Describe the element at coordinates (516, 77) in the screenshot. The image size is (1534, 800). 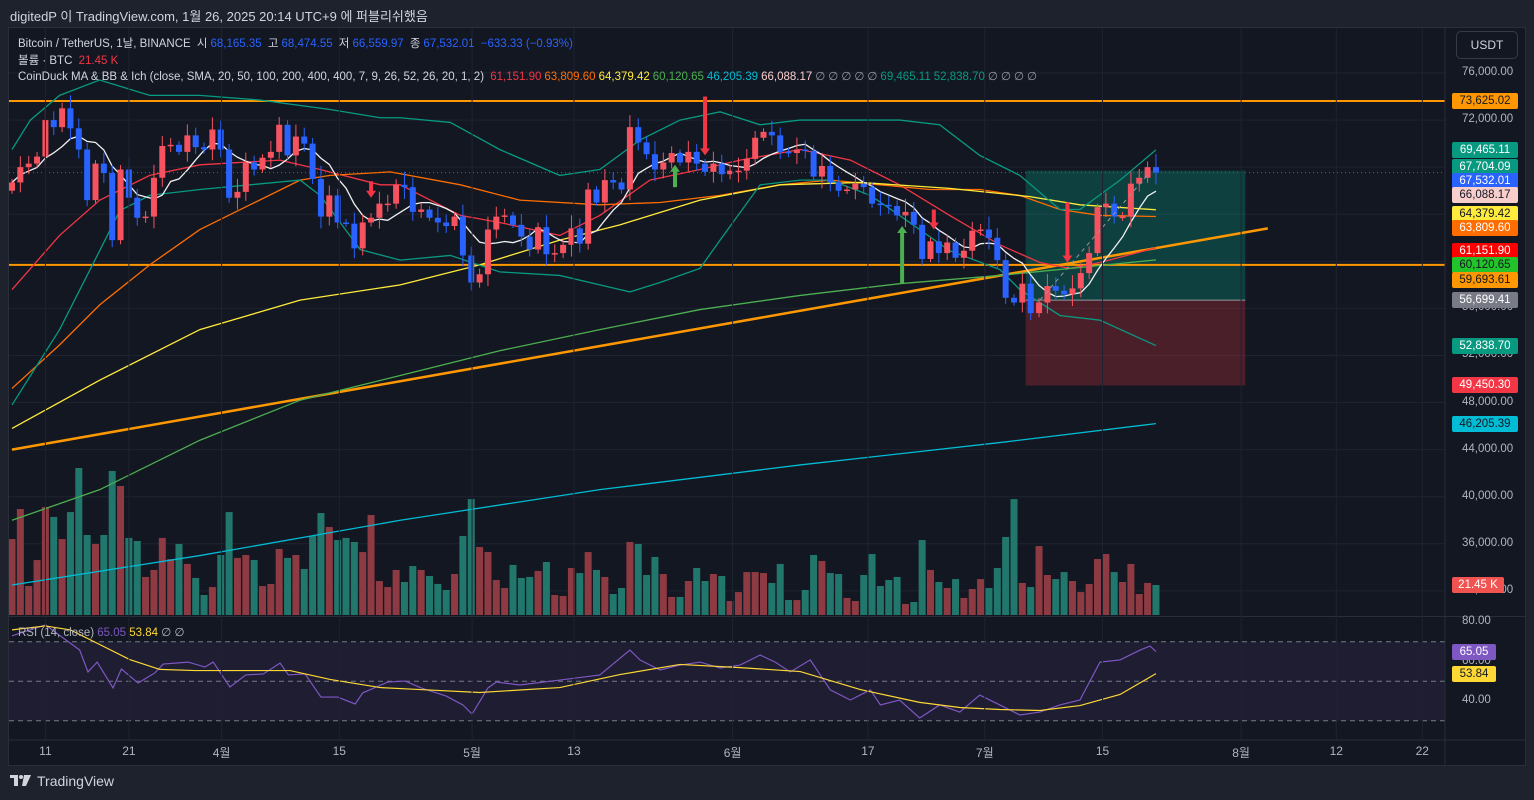
I see `indicator-value: 61,151.90` at that location.